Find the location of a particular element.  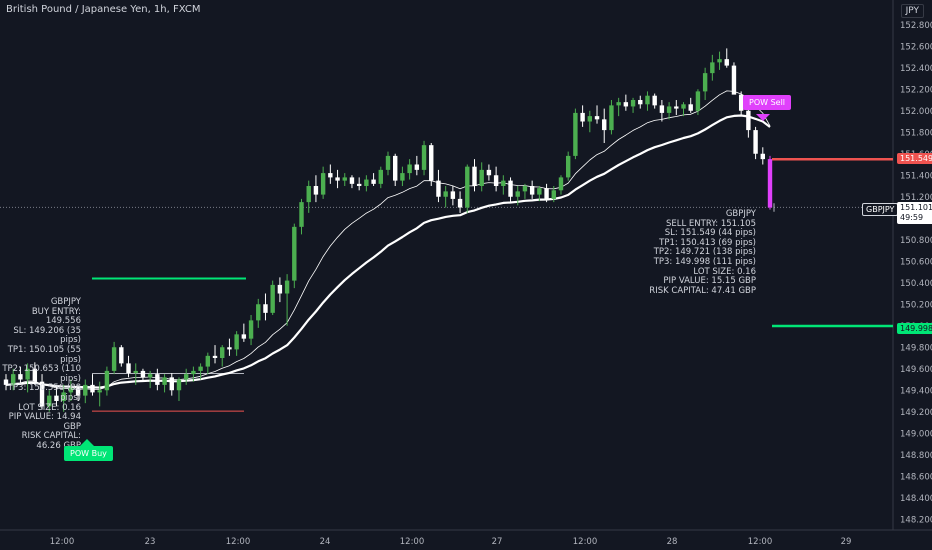

y-tick-label: 148.600 is located at coordinates (916, 477).